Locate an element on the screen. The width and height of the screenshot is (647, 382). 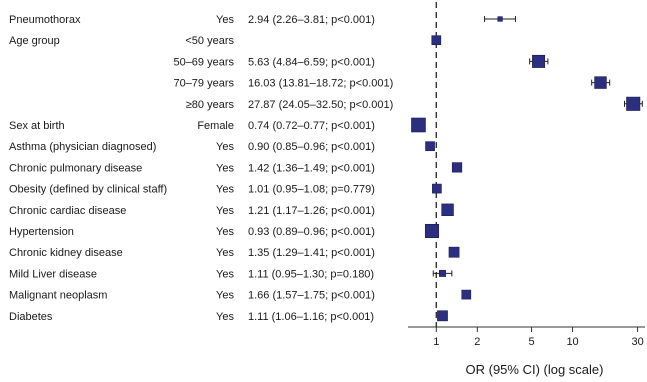
row-estimate-text: 0.93 (0.89–0.96; p<0.001) is located at coordinates (311, 232).